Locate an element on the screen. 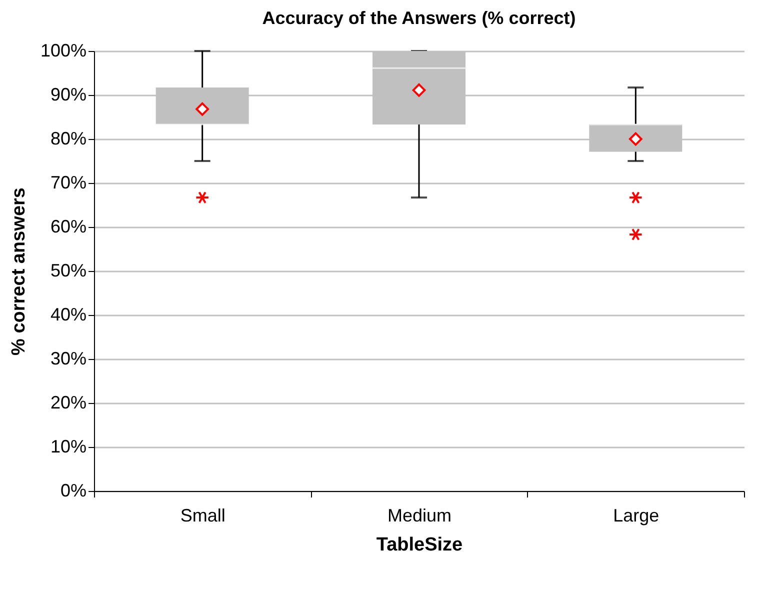  y-tick-label: 30% is located at coordinates (68, 358).